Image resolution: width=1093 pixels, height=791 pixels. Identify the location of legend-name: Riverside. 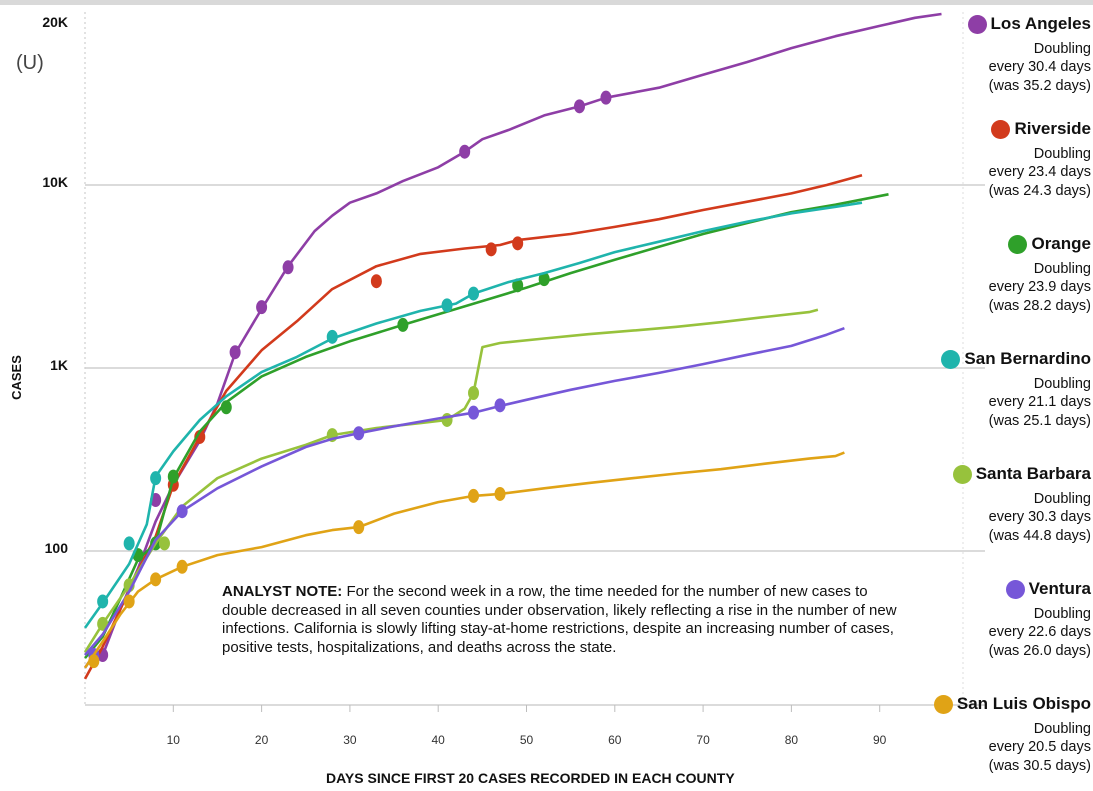
(1041, 129).